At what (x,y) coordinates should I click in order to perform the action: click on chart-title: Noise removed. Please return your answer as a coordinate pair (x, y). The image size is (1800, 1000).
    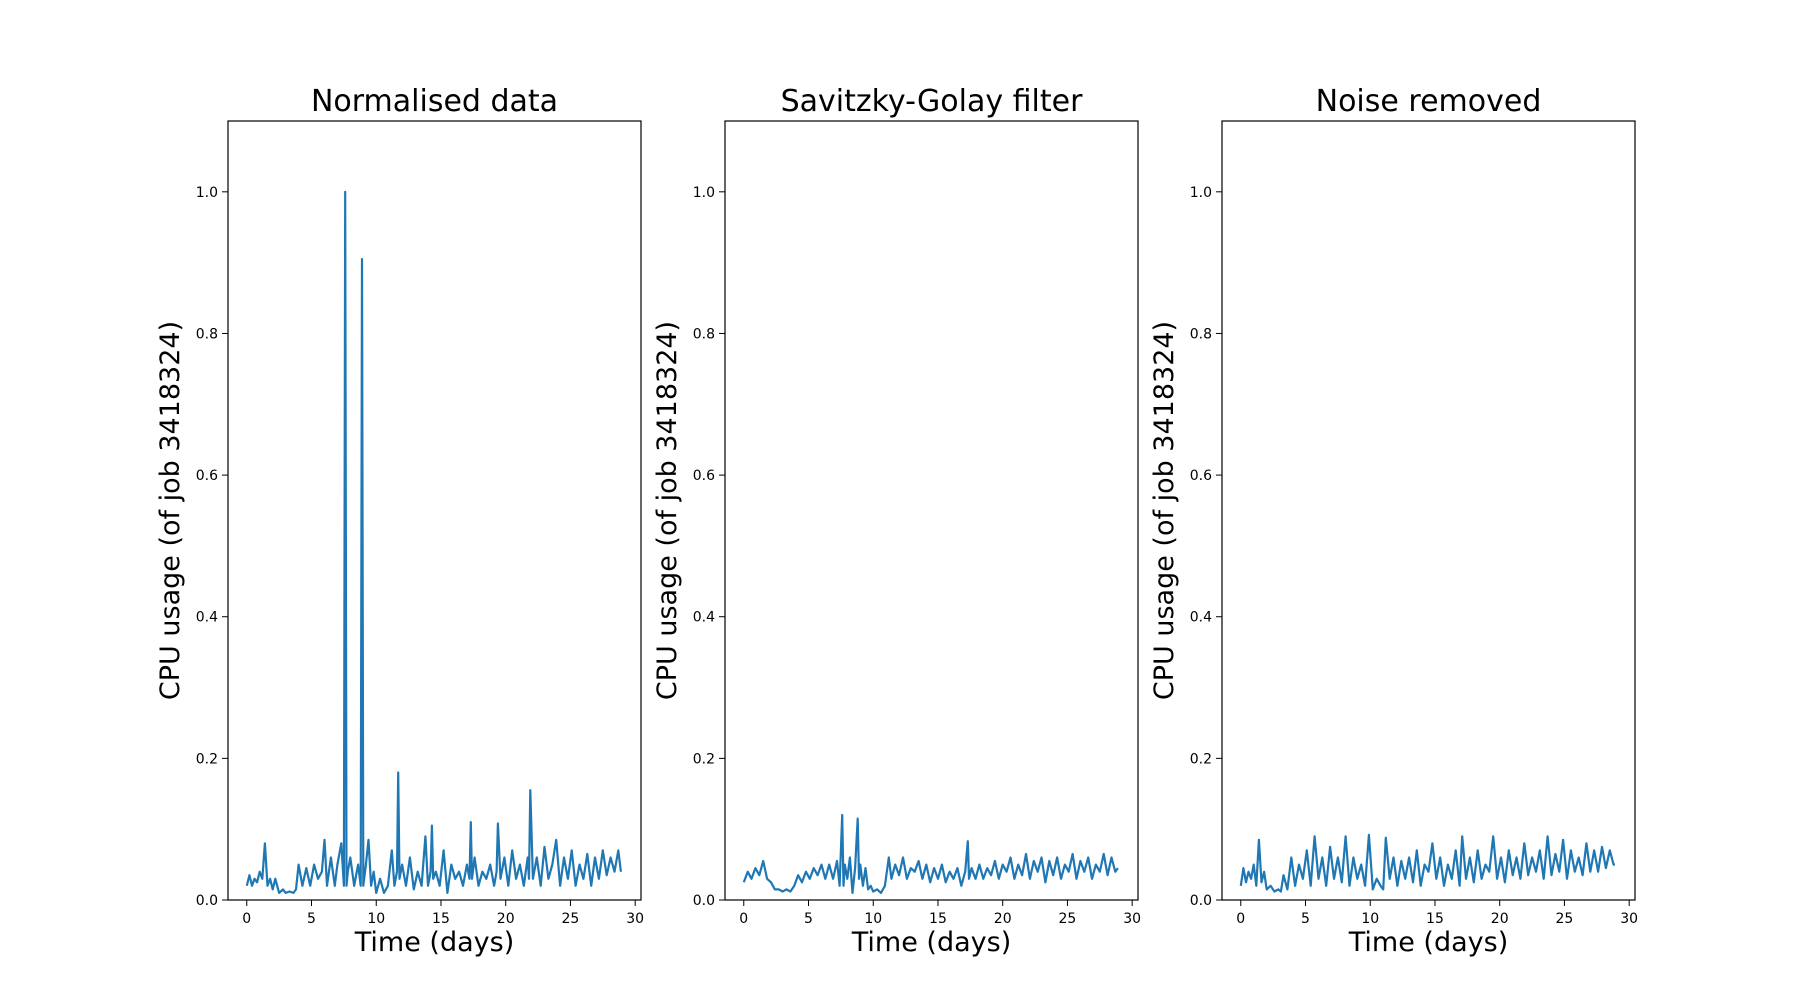
    Looking at the image, I should click on (1429, 101).